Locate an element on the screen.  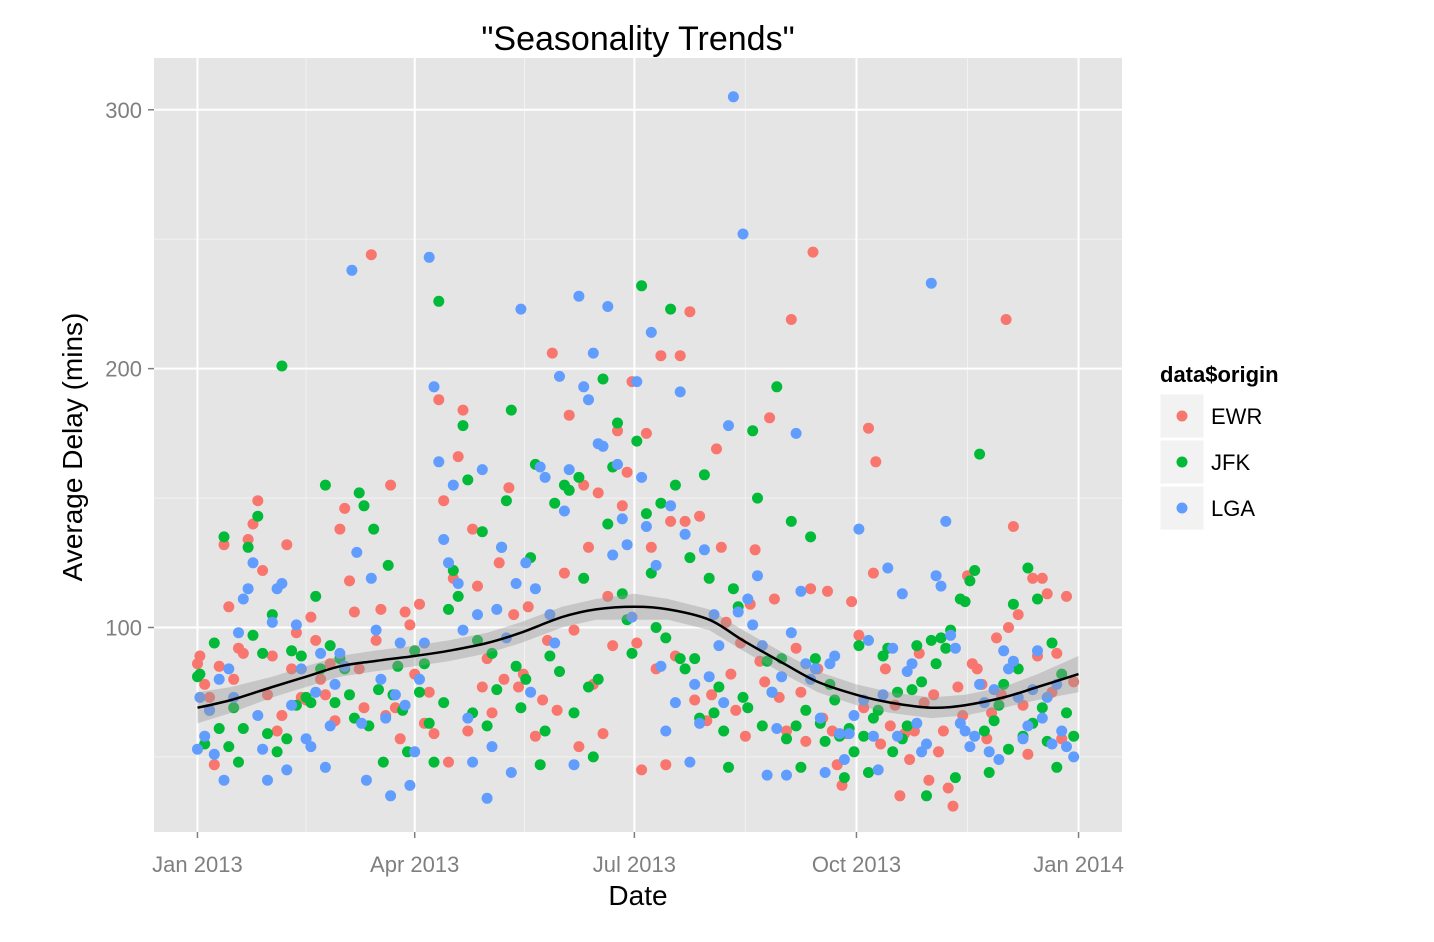
smooth-trend is located at coordinates (638, 658).